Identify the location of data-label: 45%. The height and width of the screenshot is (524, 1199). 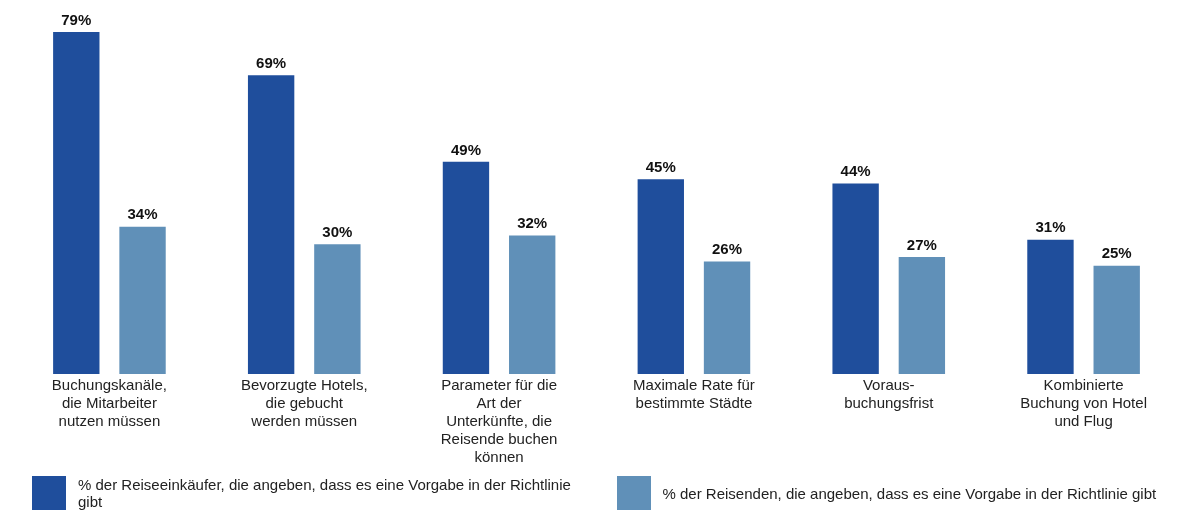
(660, 166).